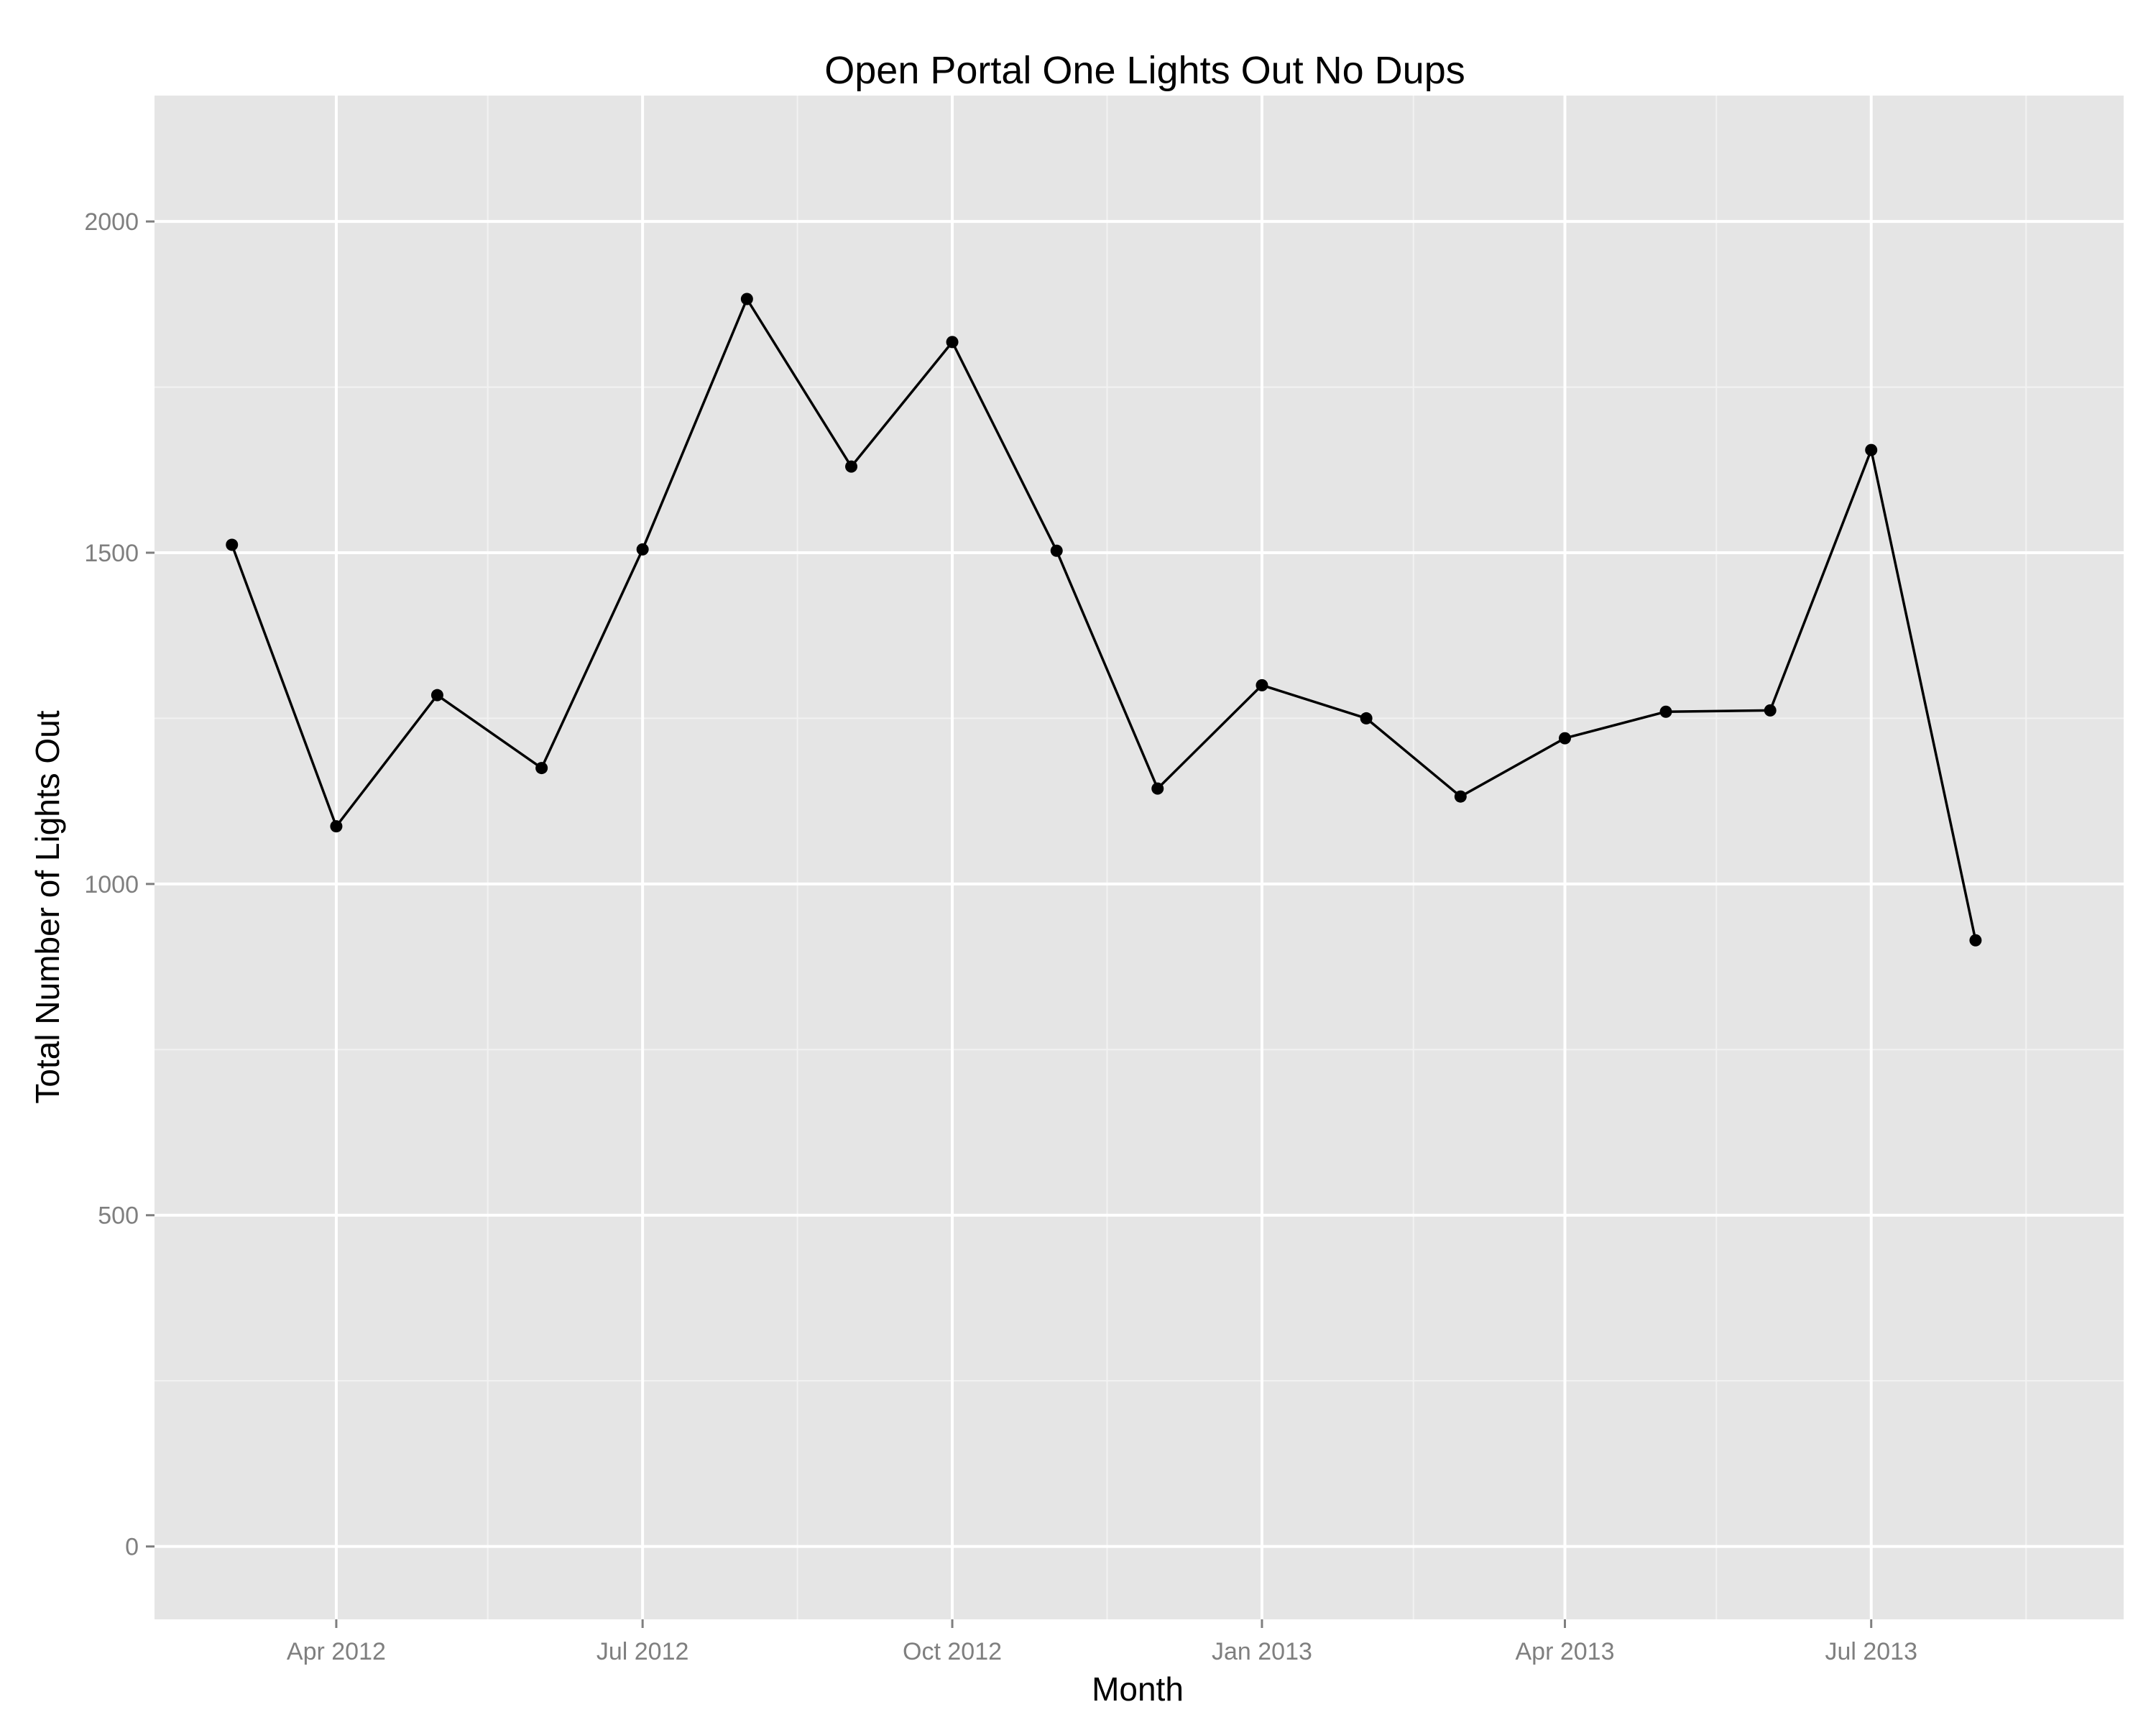 Image resolution: width=2156 pixels, height=1725 pixels. What do you see at coordinates (336, 1651) in the screenshot?
I see `x-tick-label: Apr 2012` at bounding box center [336, 1651].